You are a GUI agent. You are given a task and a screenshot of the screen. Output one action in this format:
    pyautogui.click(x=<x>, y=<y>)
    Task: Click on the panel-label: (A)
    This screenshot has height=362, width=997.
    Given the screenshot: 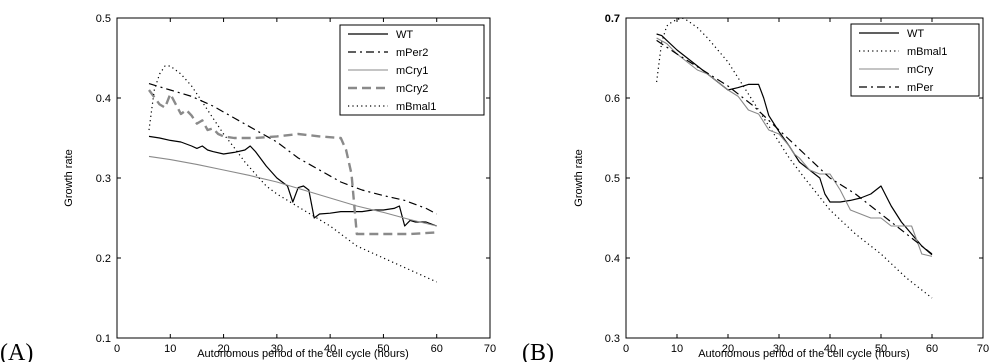 What is the action you would take?
    pyautogui.click(x=16, y=351)
    